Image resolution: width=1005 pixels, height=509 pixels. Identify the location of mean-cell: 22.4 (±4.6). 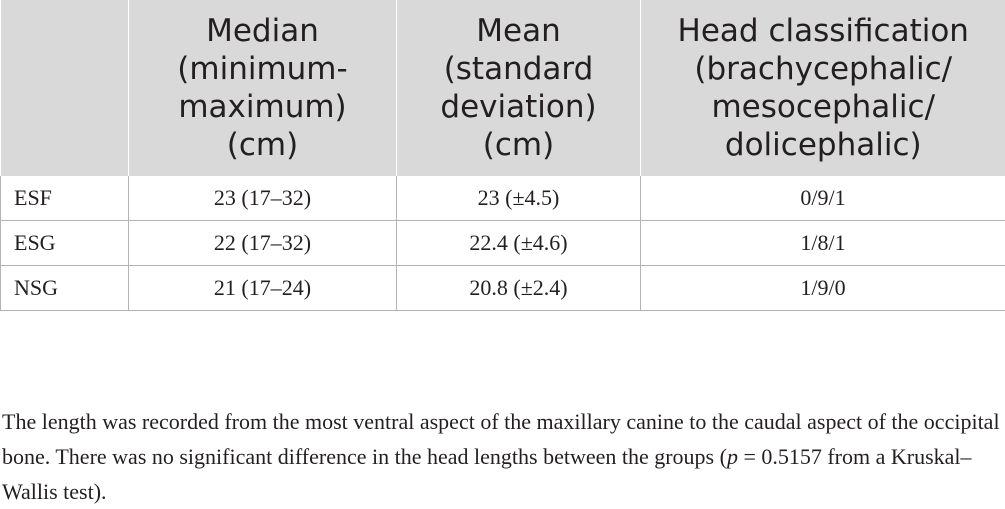
(519, 243).